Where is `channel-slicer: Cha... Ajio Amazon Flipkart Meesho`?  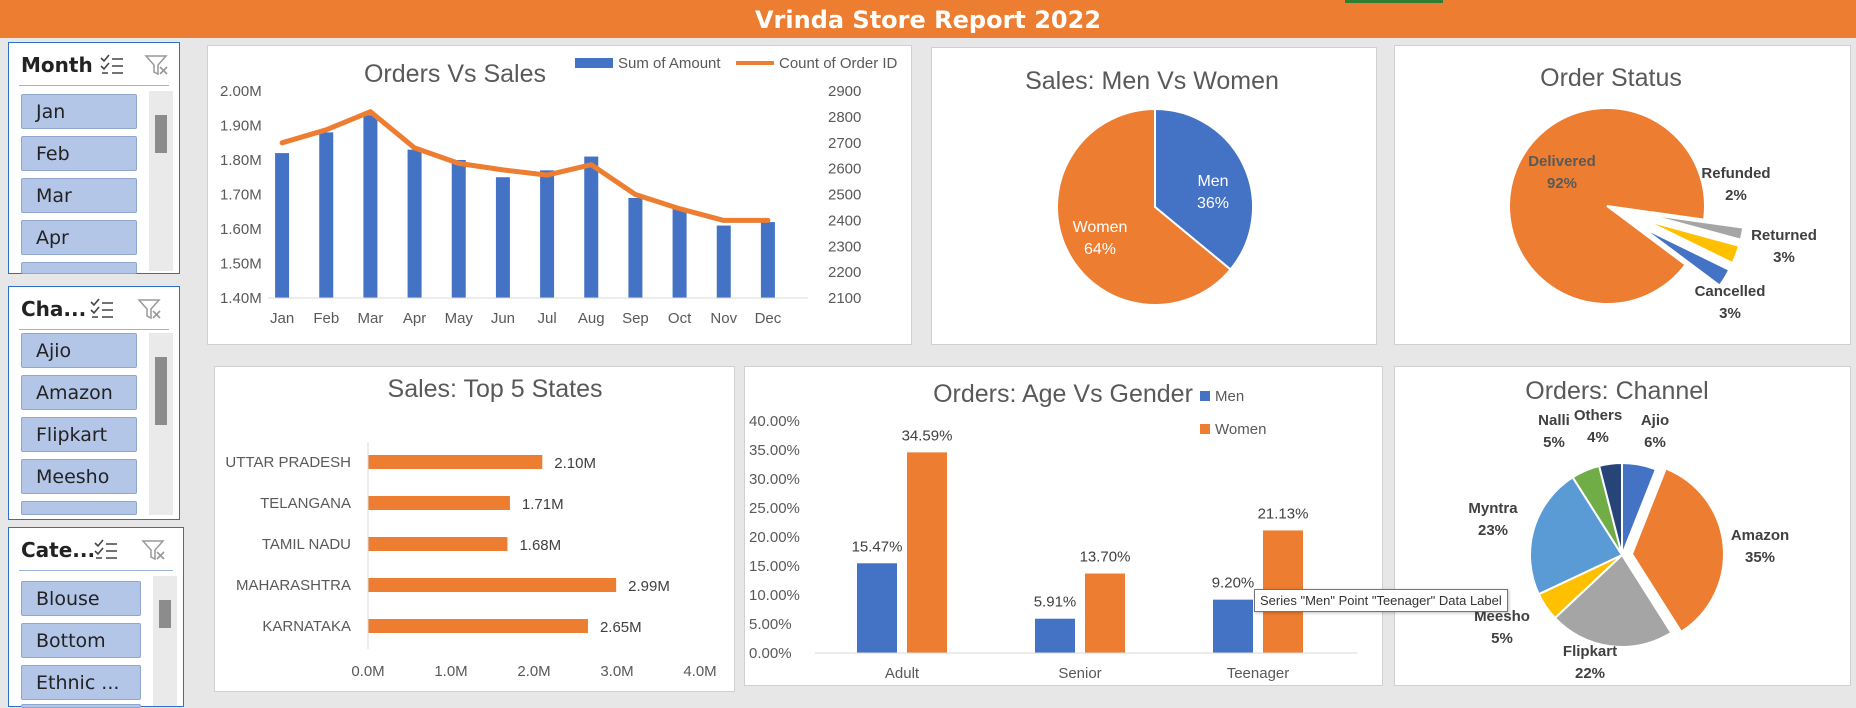
channel-slicer: Cha... Ajio Amazon Flipkart Meesho is located at coordinates (94, 403).